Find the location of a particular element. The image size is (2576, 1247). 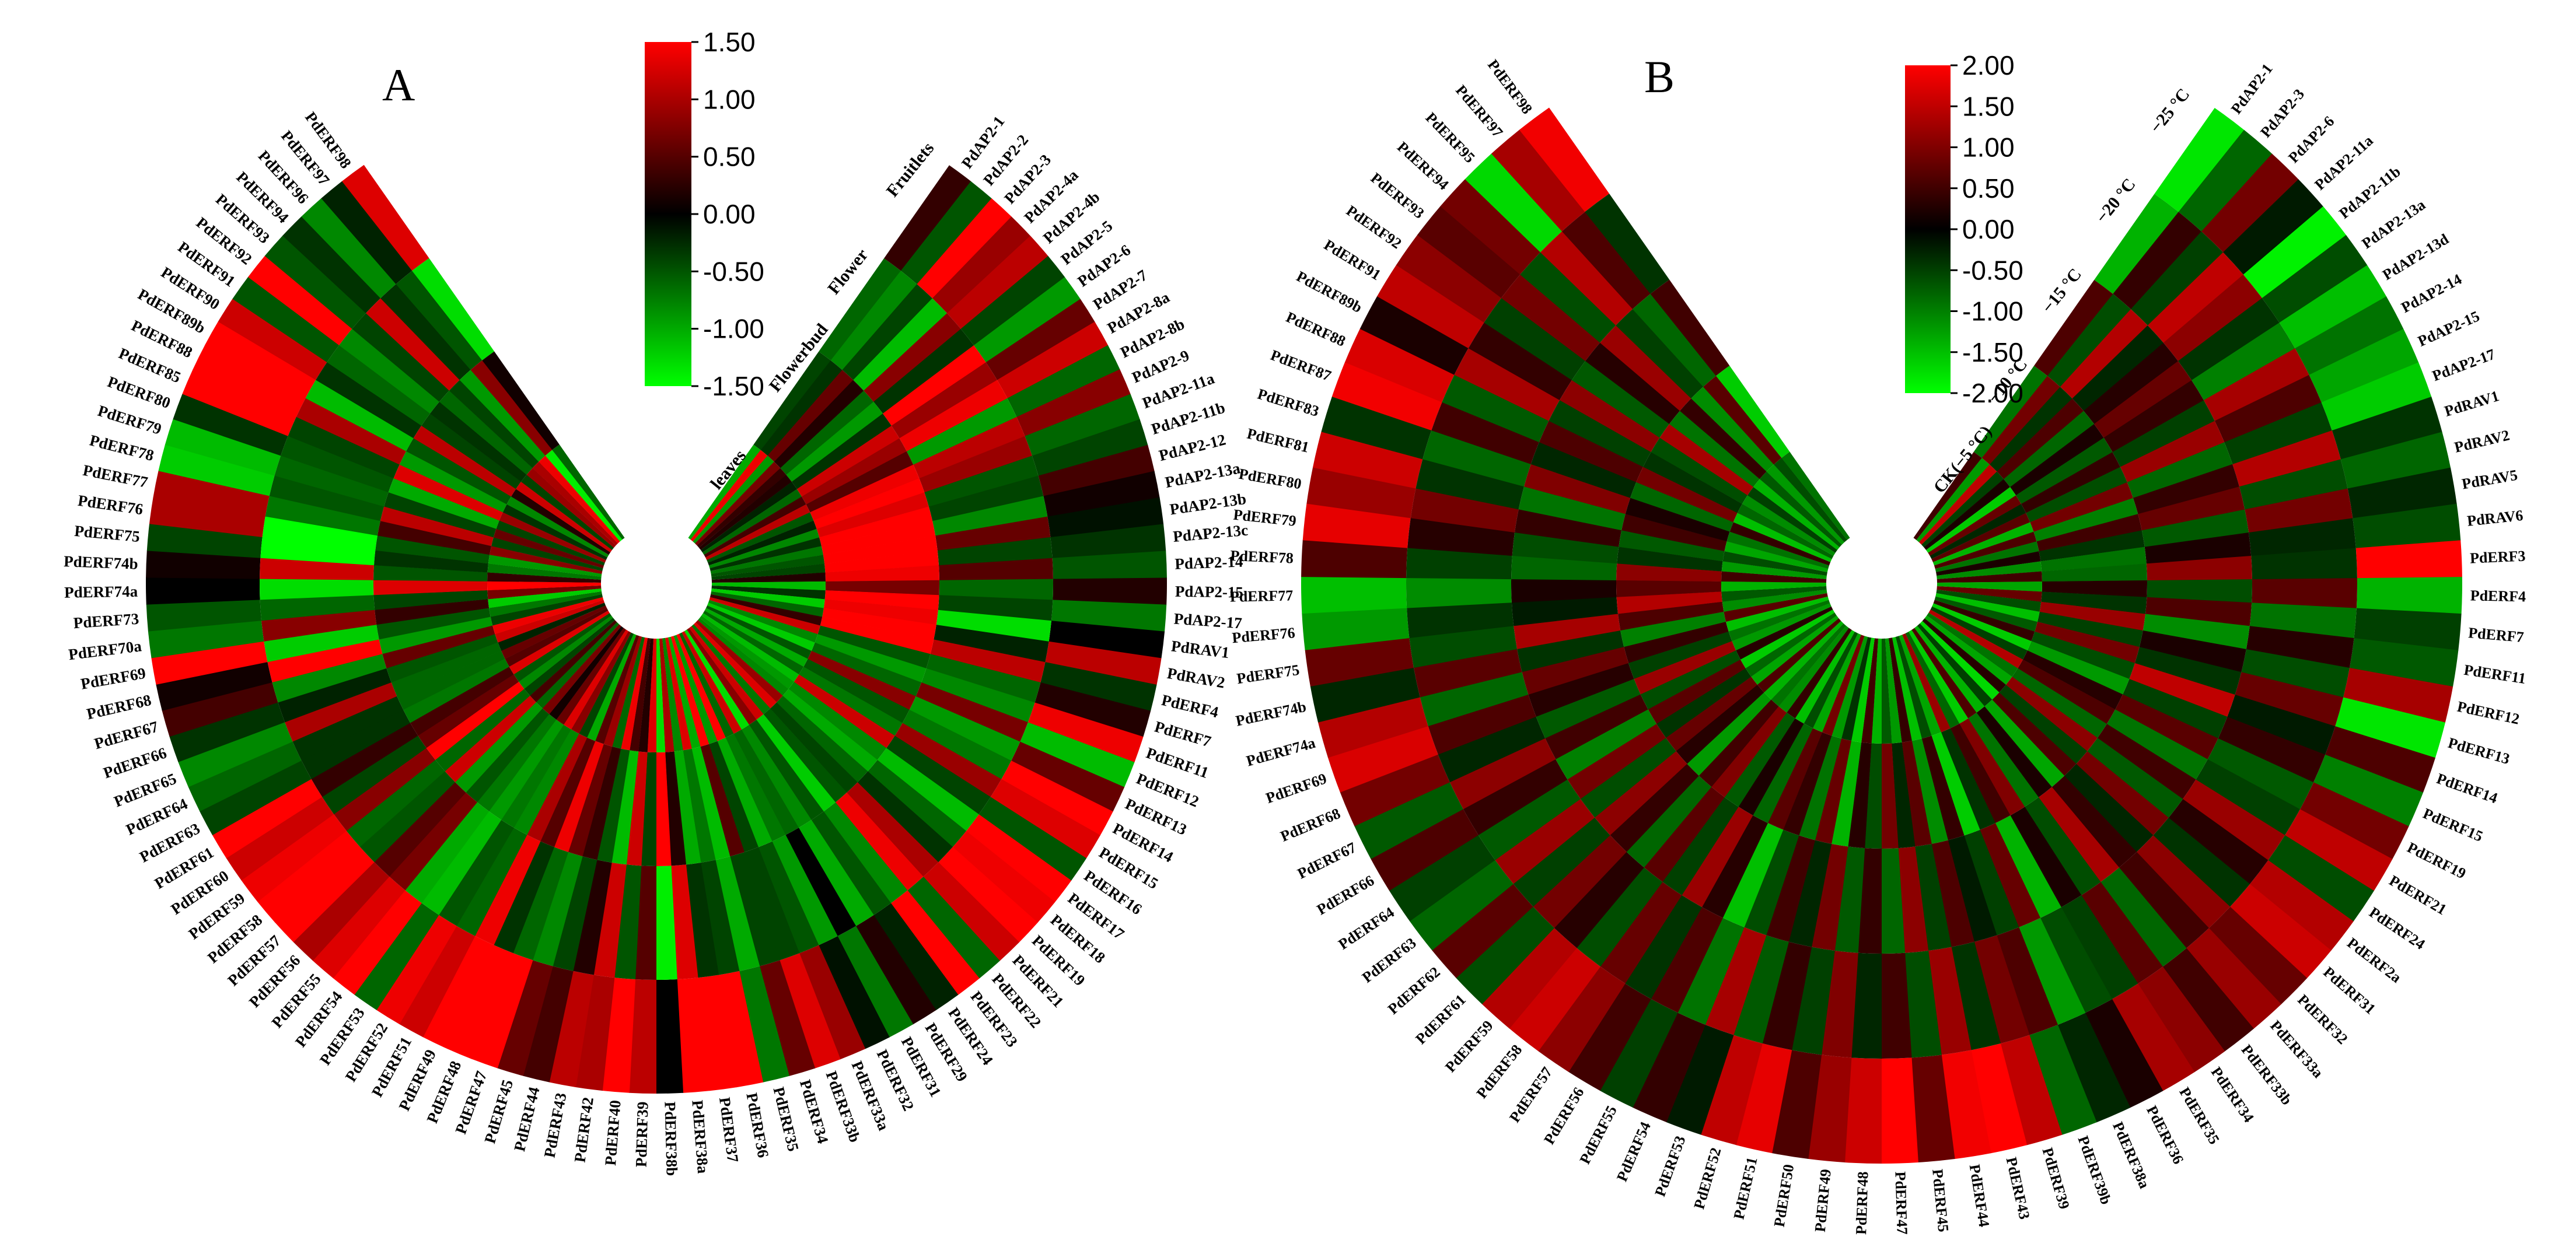

gene-label: PdAP2-14 is located at coordinates (1209, 563).